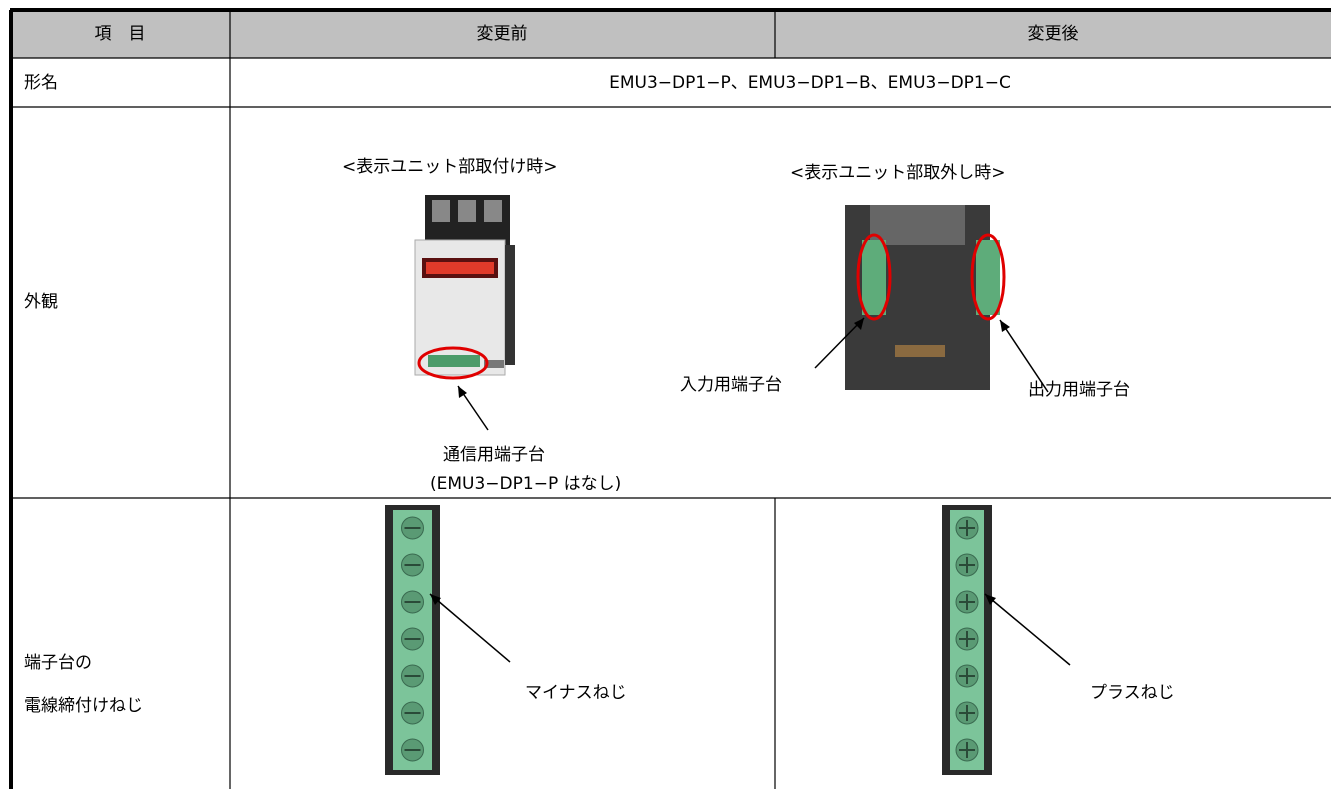 The width and height of the screenshot is (1331, 789). What do you see at coordinates (41, 302) in the screenshot?
I see `row-label: 外観` at bounding box center [41, 302].